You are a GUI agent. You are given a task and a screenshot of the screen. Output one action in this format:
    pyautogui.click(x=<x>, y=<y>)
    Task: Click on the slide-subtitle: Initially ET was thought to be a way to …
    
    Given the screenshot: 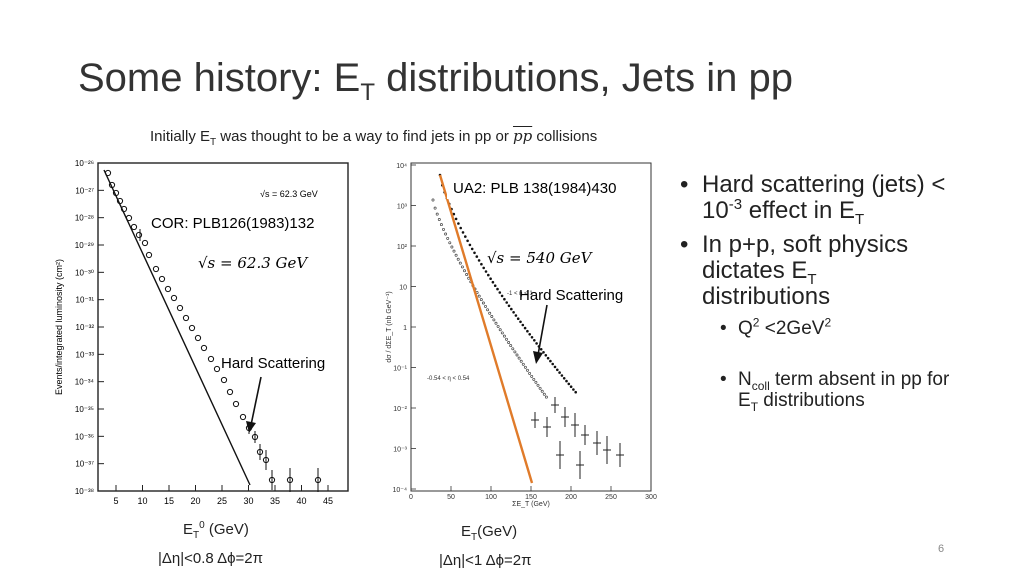 What is the action you would take?
    pyautogui.click(x=374, y=137)
    